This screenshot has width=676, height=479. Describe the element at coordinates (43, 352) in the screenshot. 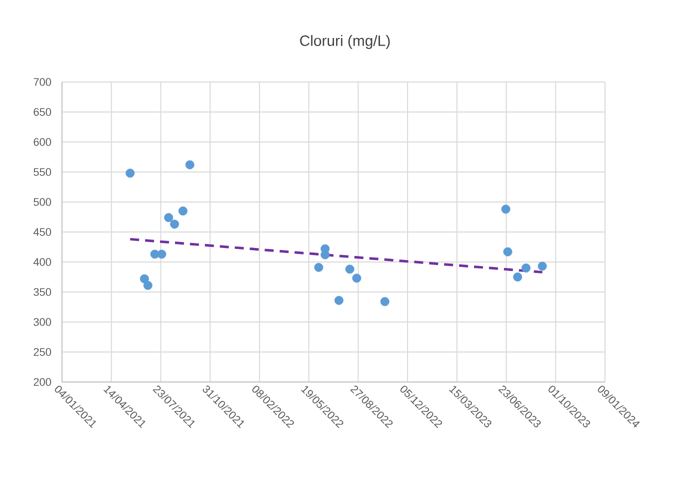

I see `y-tick-label: 250` at that location.